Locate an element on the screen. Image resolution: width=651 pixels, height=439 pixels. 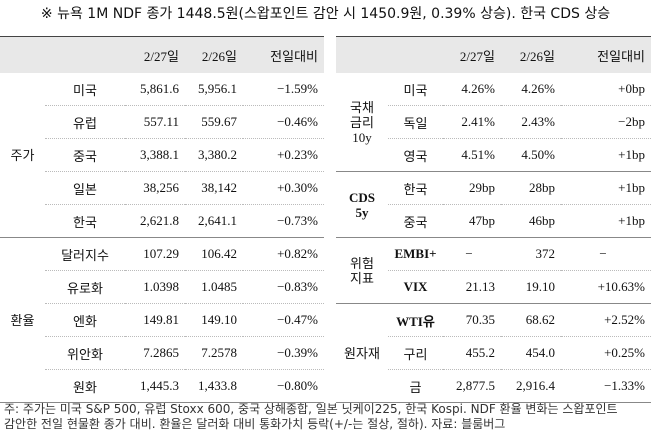
group-label-line: 위험 is located at coordinates (362, 263).